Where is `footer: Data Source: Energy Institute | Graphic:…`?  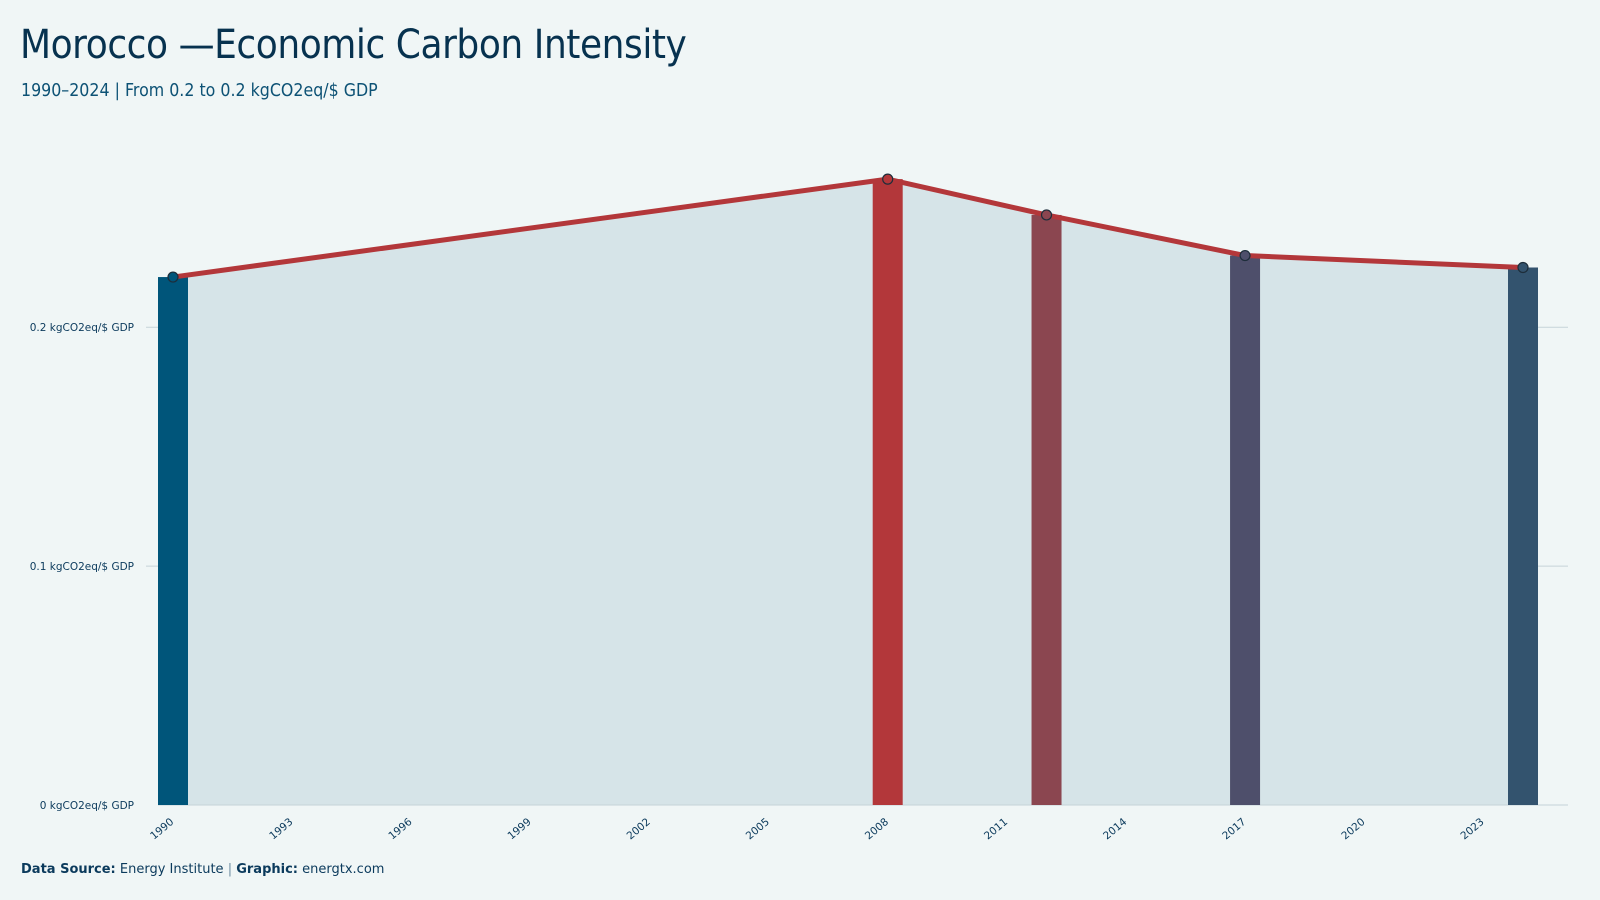 footer: Data Source: Energy Institute | Graphic:… is located at coordinates (202, 869).